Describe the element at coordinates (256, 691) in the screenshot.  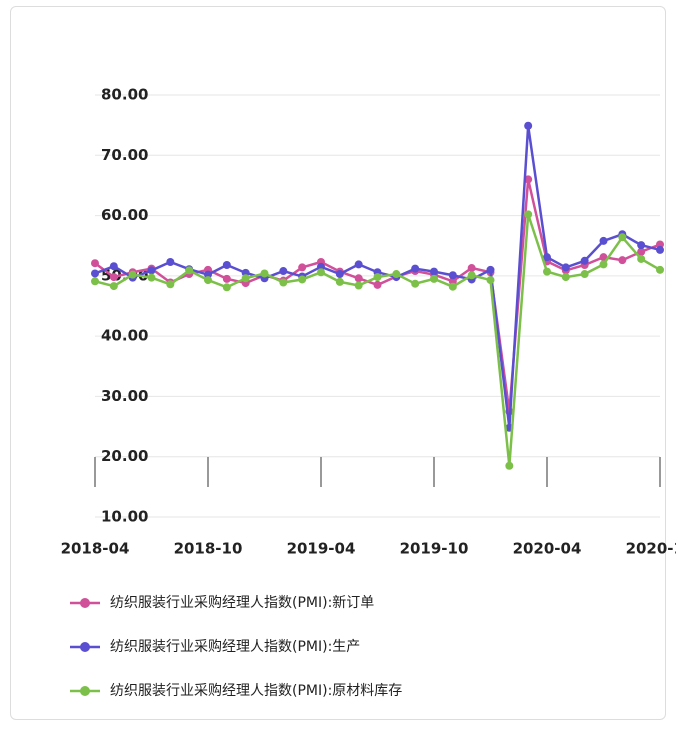
I see `legend-label: 纺织服装行业采购经理人指数(PMI):原材料库存` at that location.